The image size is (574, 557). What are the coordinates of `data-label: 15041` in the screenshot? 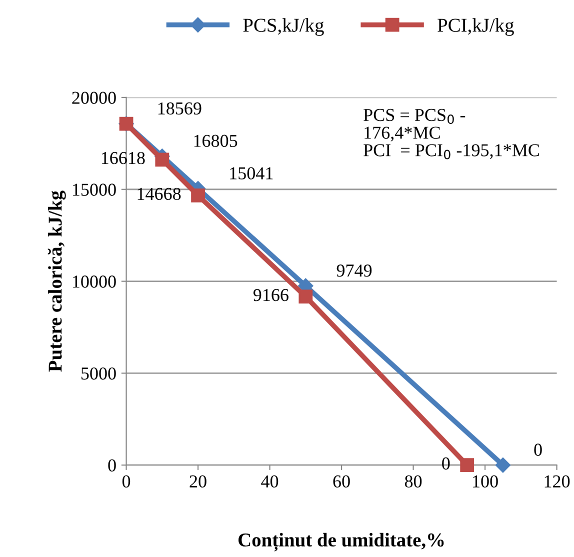 It's located at (251, 173).